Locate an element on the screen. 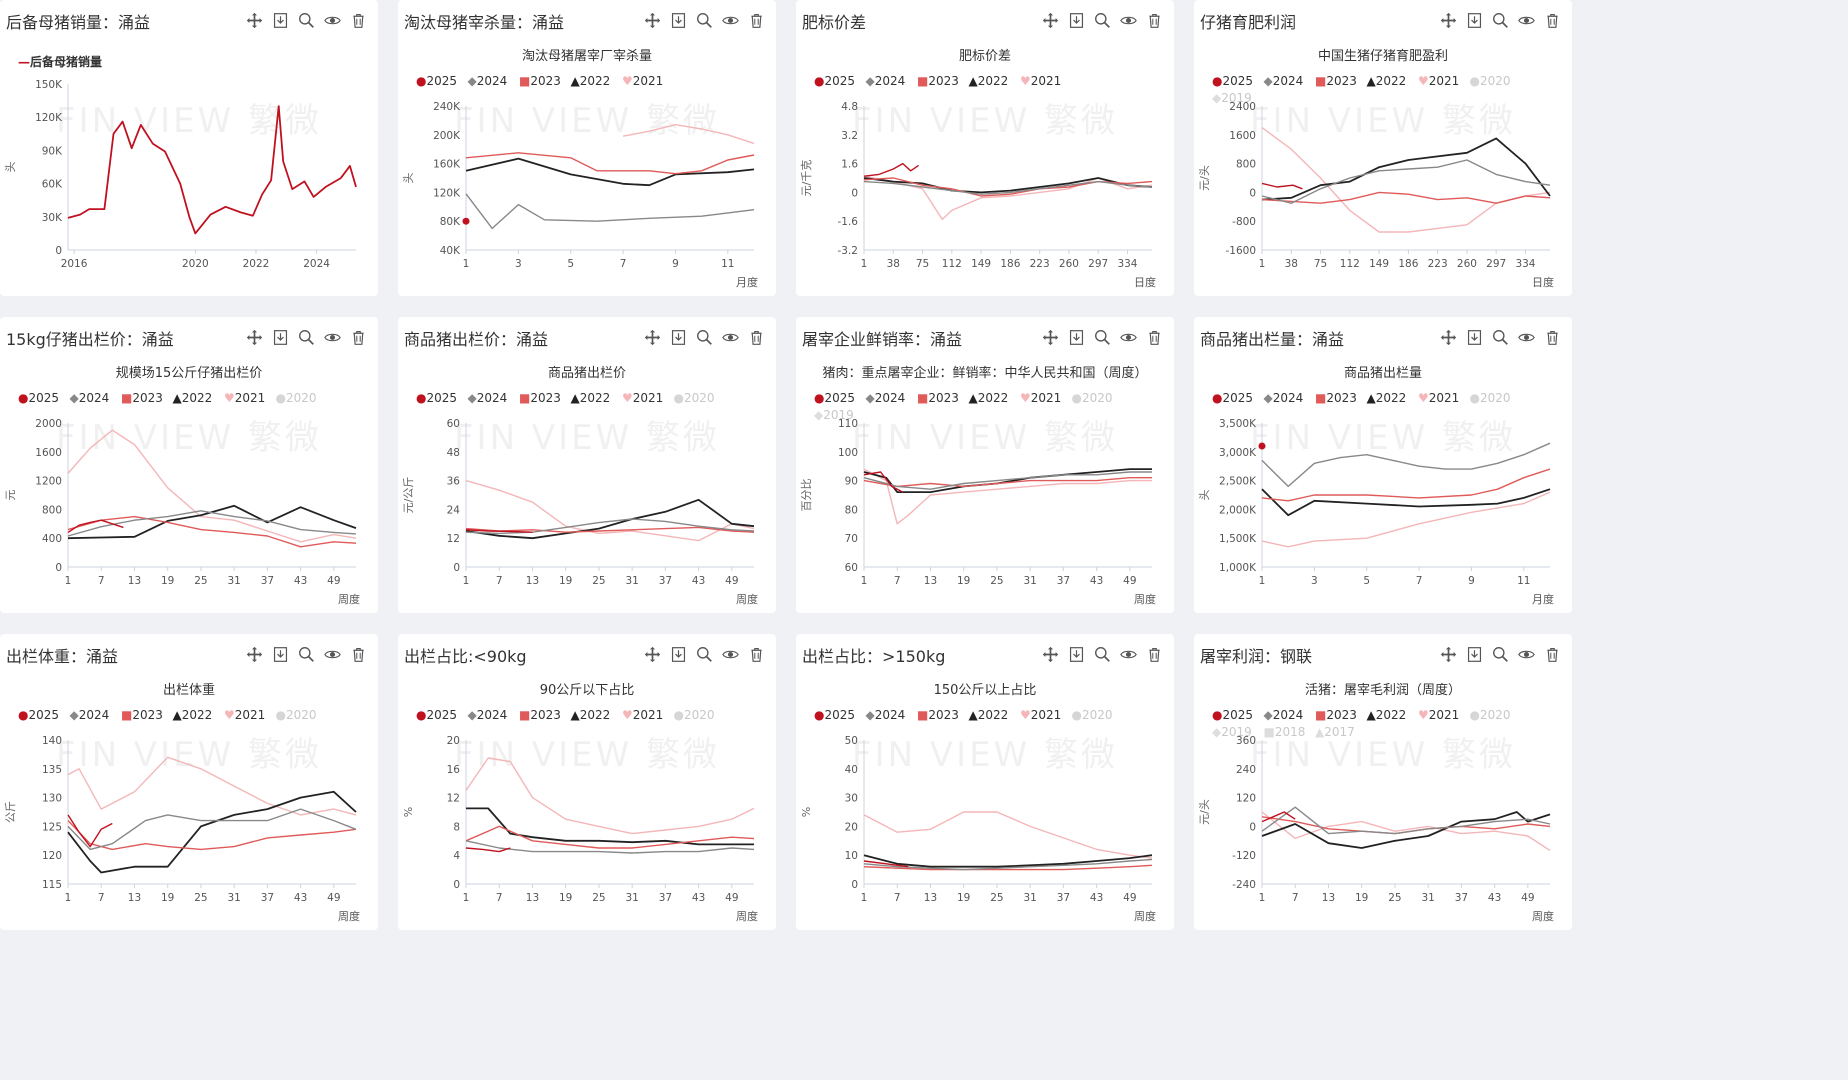 The image size is (1848, 1080). series-line-2023 is located at coordinates (212, 835).